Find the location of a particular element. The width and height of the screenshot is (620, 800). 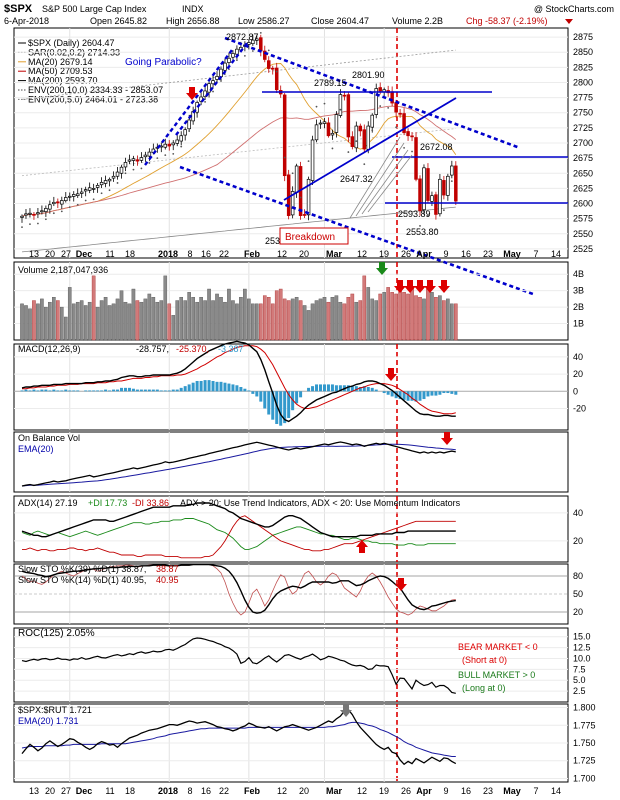

price-x-tick-label: Dec is located at coordinates (84, 254).